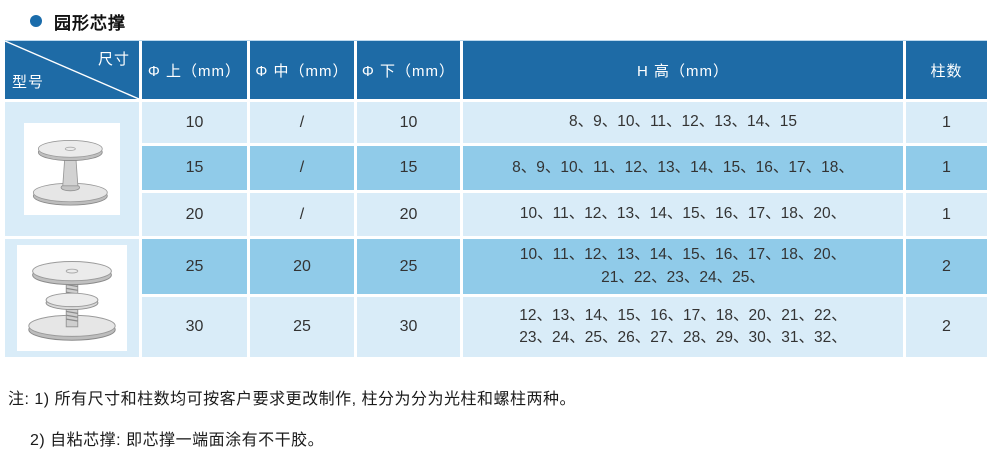 Image resolution: width=991 pixels, height=458 pixels. What do you see at coordinates (510, 21) in the screenshot?
I see `page-title-row: 园形芯撑` at bounding box center [510, 21].